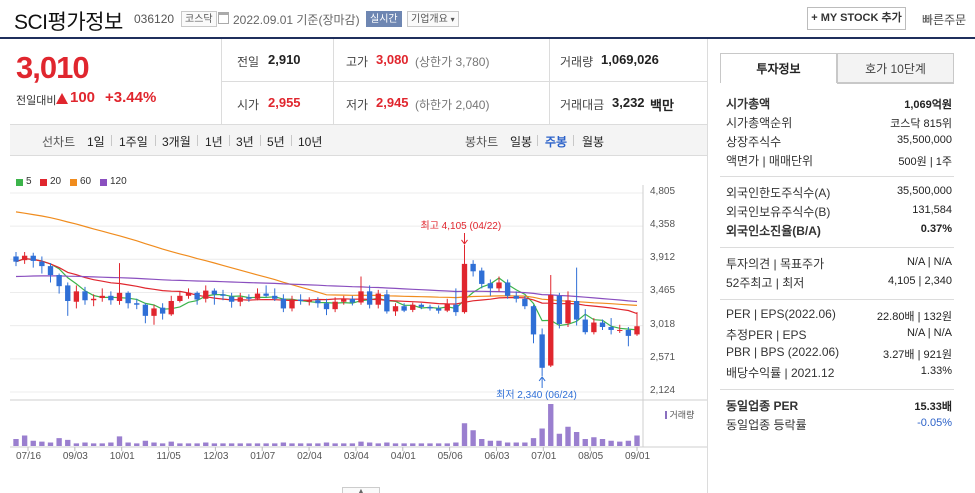  What do you see at coordinates (356, 456) in the screenshot?
I see `x-tick-label: 03/04` at bounding box center [356, 456].